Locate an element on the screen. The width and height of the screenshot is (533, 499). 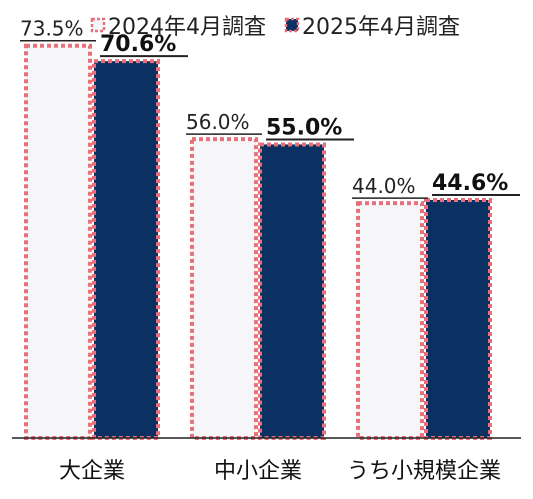
legend-label-2024: 2024年4月調査 is located at coordinates (187, 27).